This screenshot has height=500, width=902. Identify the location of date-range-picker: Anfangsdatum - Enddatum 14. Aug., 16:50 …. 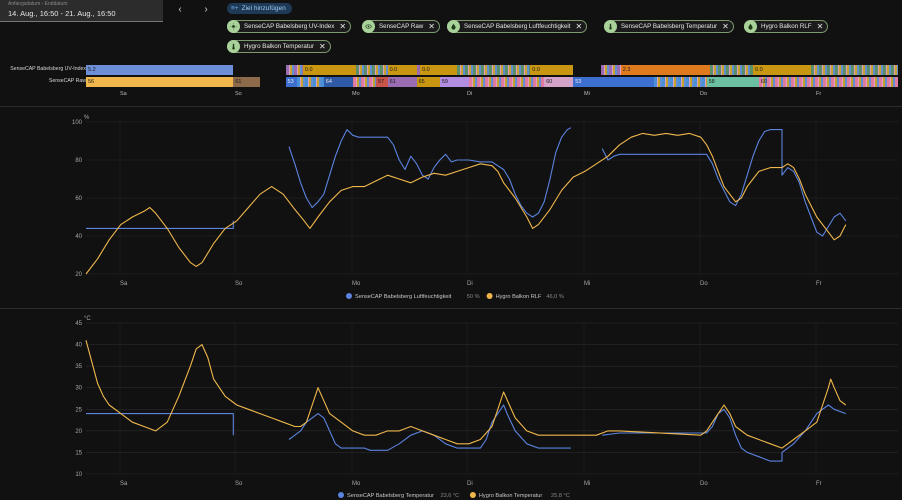
(81, 11).